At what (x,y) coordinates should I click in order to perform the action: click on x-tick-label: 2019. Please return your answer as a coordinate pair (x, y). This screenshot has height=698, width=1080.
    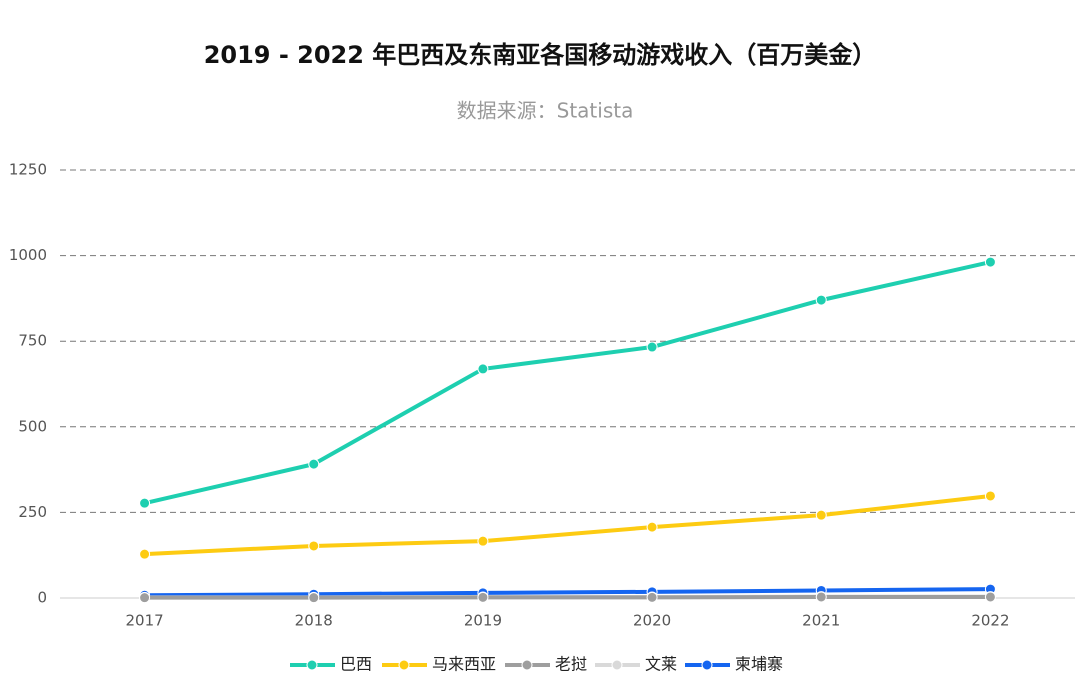
    Looking at the image, I should click on (483, 621).